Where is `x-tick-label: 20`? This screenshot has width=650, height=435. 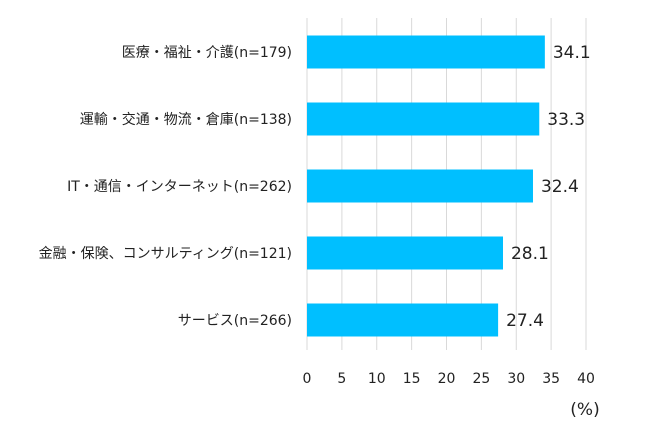
x-tick-label: 20 is located at coordinates (447, 379).